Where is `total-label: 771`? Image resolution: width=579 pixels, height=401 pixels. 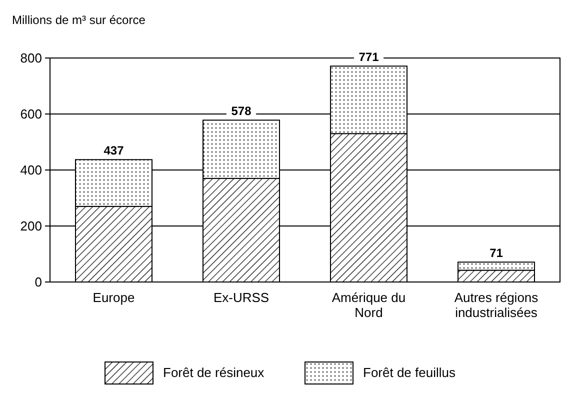 total-label: 771 is located at coordinates (369, 57).